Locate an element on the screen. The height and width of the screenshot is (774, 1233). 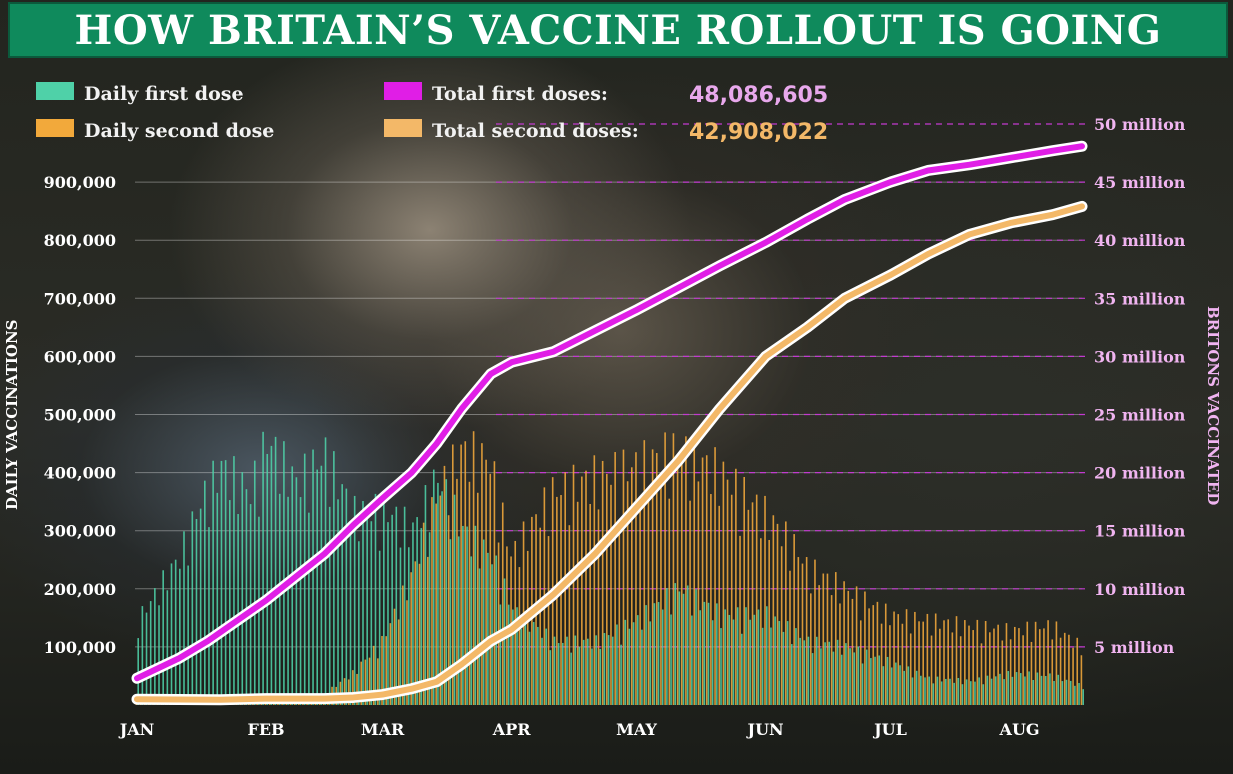
y2-tick-label: 25 million is located at coordinates (1140, 415).